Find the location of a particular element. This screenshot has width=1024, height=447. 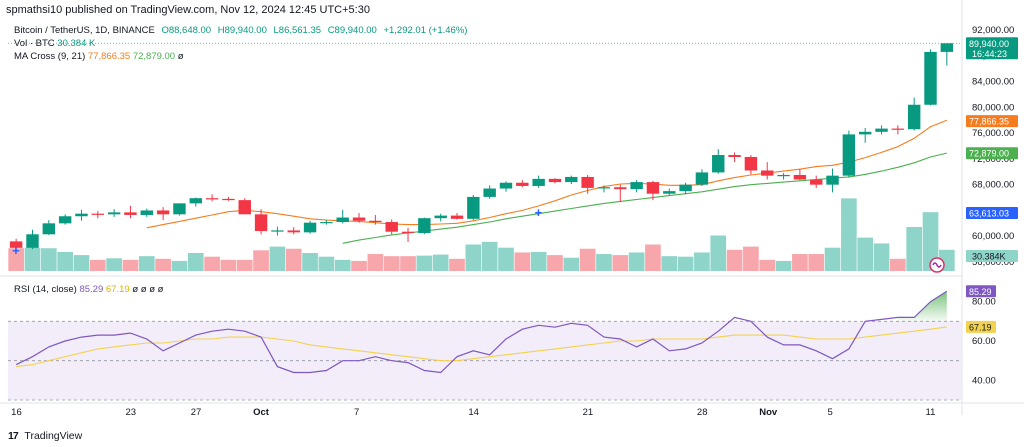

rsi-value-tag is located at coordinates (981, 326).